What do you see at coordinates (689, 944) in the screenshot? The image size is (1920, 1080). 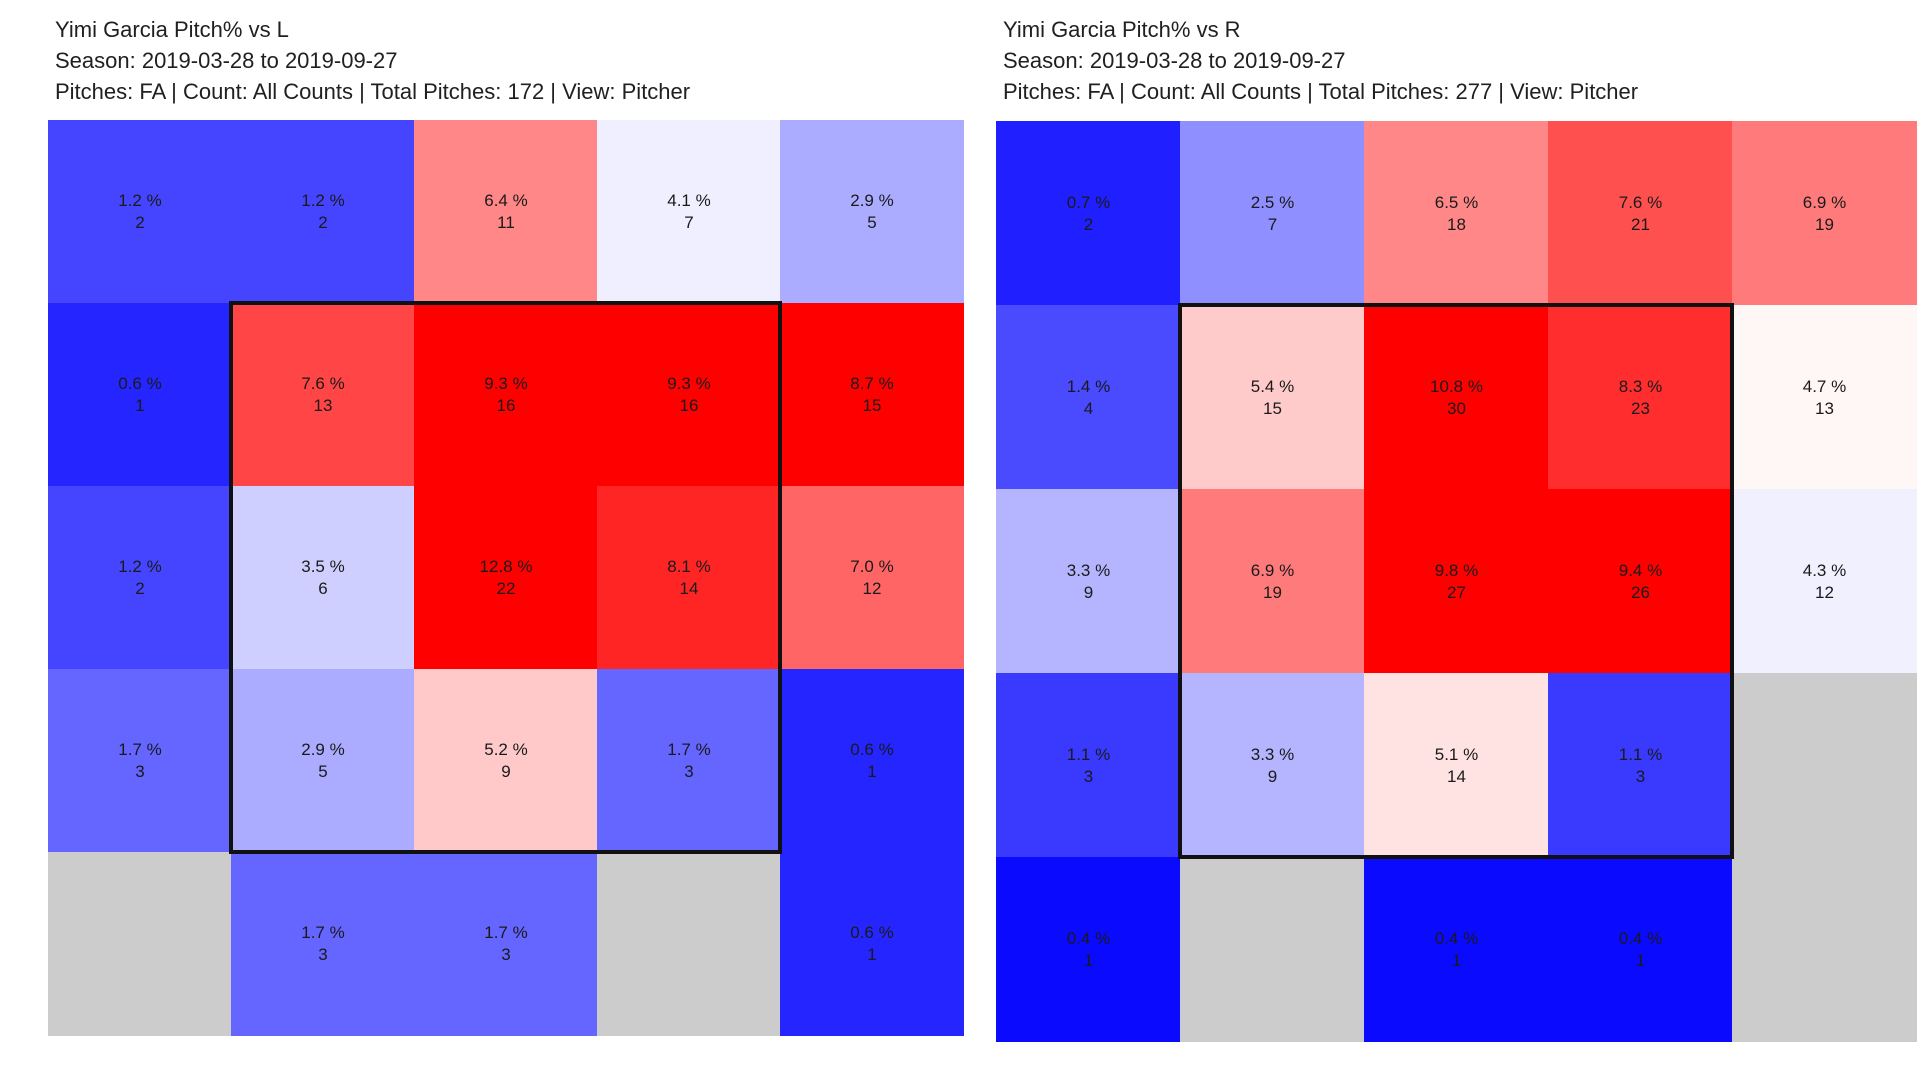 I see `heatmap-cell-r4-c3` at bounding box center [689, 944].